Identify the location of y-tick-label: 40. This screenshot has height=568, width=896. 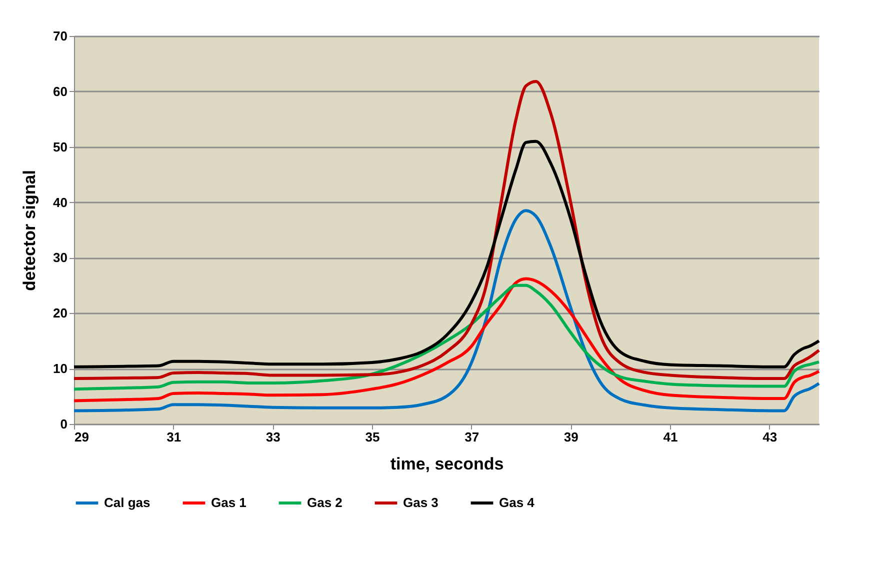
(60, 202).